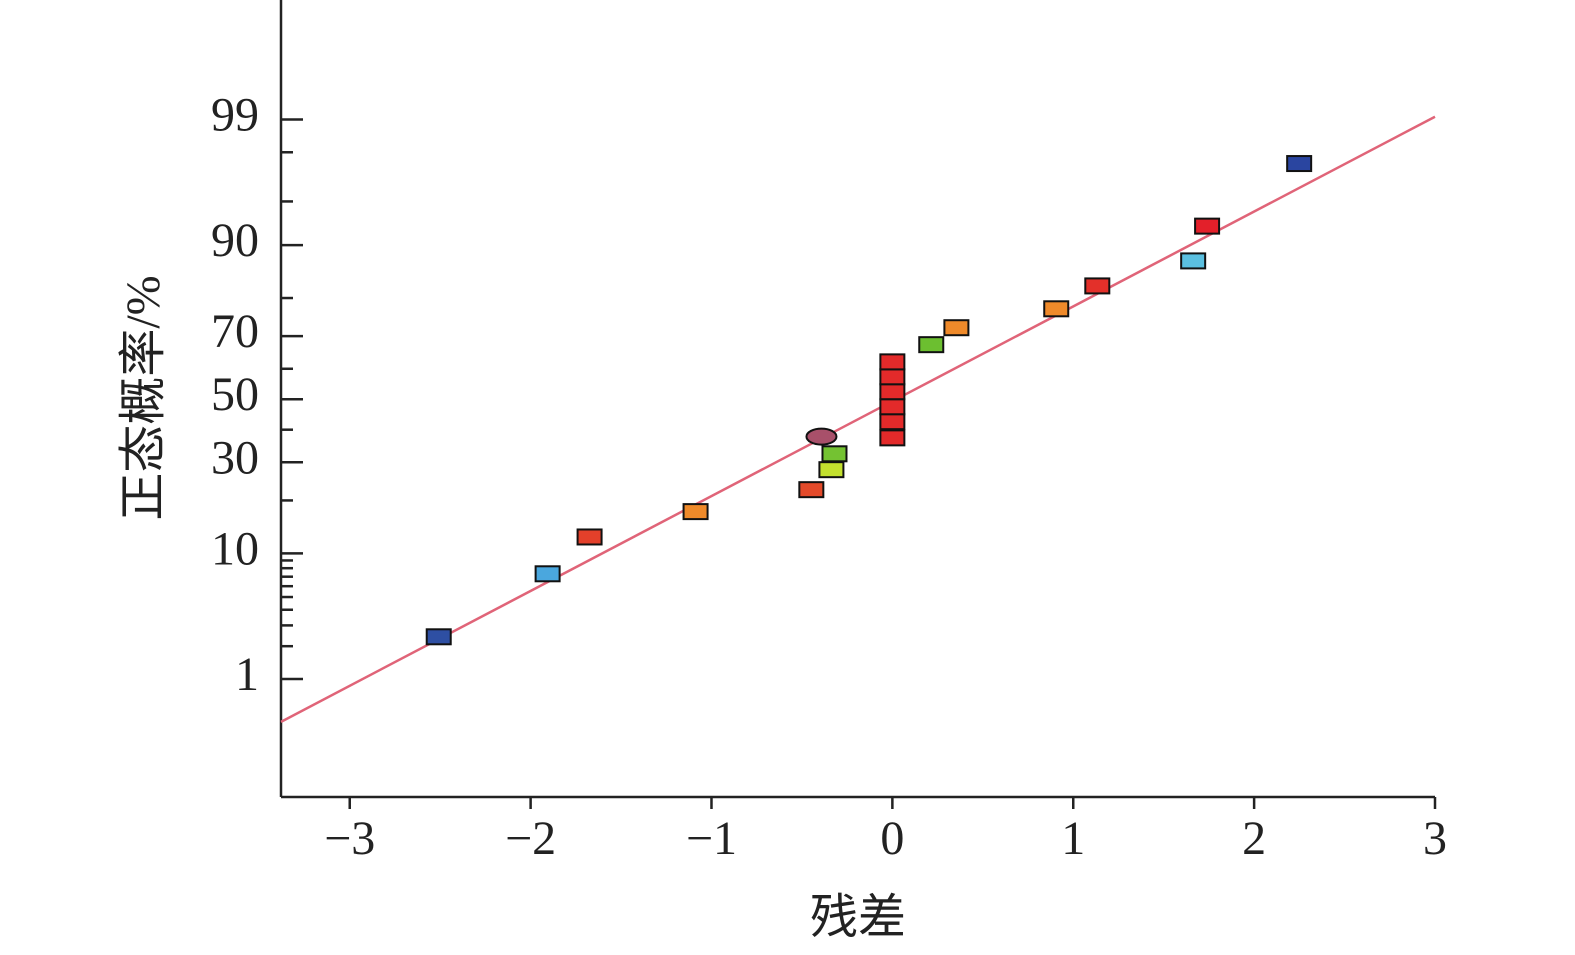 Image resolution: width=1575 pixels, height=955 pixels. Describe the element at coordinates (247, 674) in the screenshot. I see `y-tick-label: 1` at that location.